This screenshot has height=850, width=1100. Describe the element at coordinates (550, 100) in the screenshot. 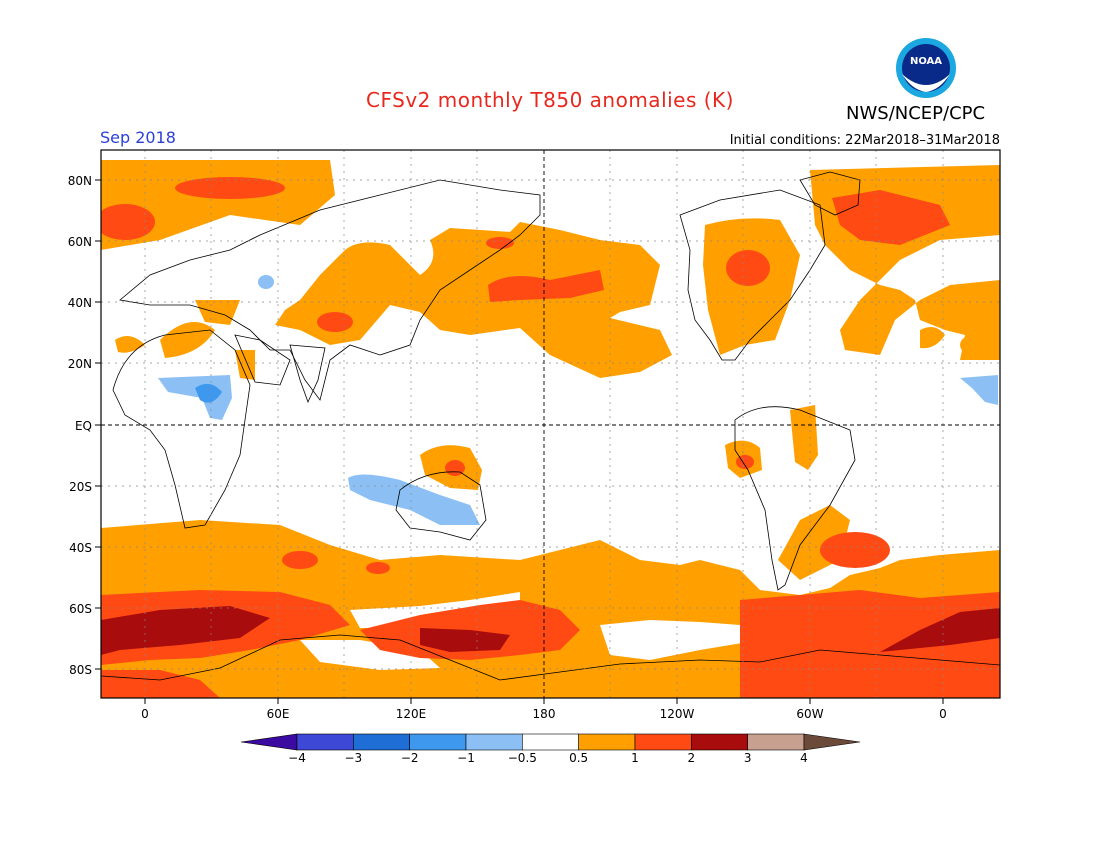

I see `chart-title: CFSv2 monthly T850 anomalies (K)` at that location.